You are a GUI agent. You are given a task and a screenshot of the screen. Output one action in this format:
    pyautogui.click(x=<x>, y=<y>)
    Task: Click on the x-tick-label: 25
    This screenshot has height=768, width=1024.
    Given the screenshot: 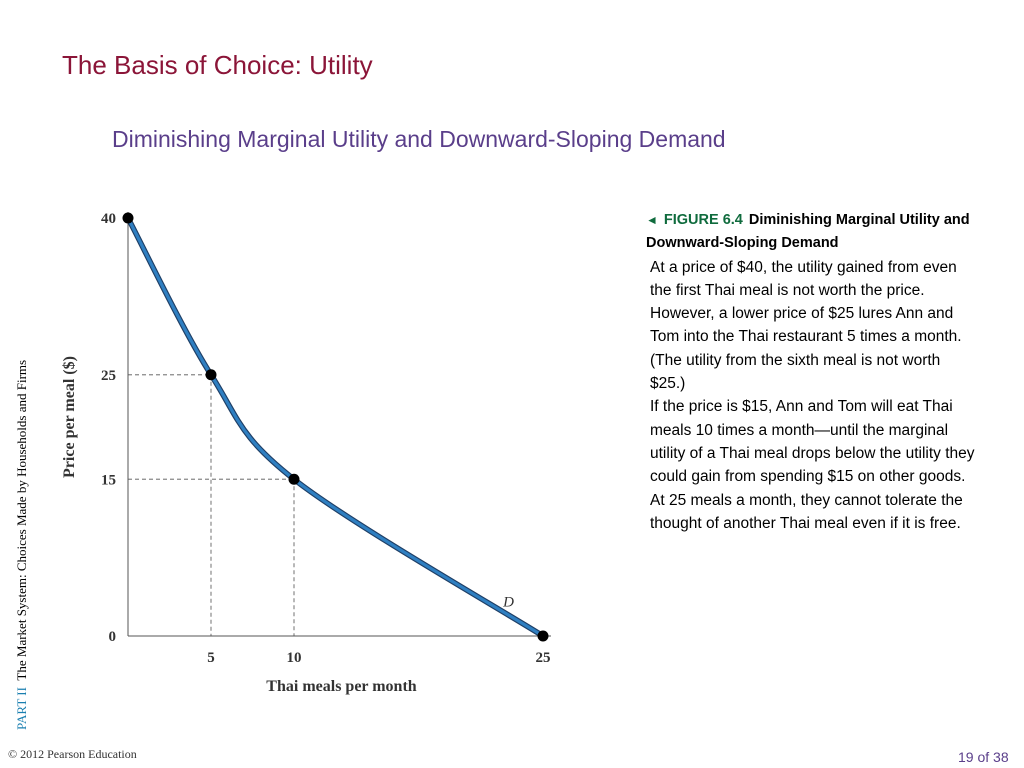 What is the action you would take?
    pyautogui.click(x=543, y=658)
    